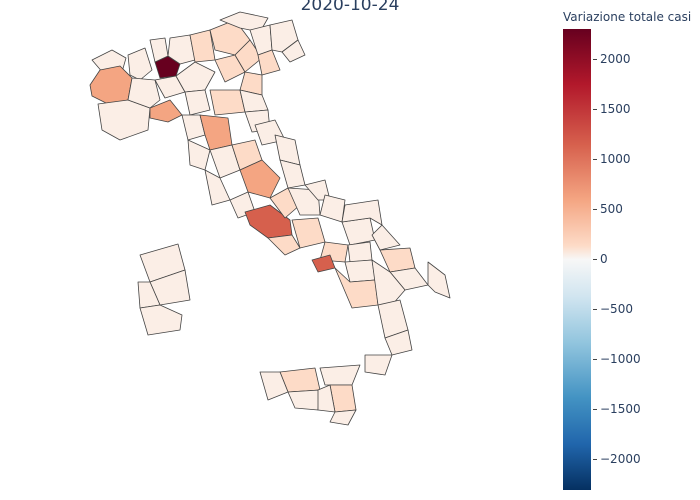  What do you see at coordinates (378, 365) in the screenshot?
I see `province-reggio-calabria` at bounding box center [378, 365].